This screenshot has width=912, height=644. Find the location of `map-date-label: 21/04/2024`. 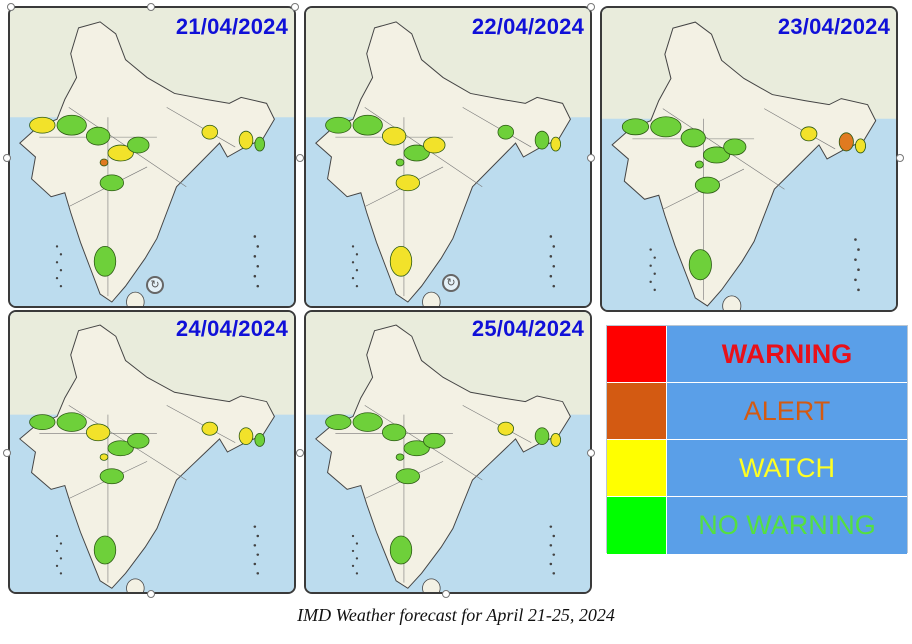

map-date-label: 21/04/2024 is located at coordinates (231, 26).